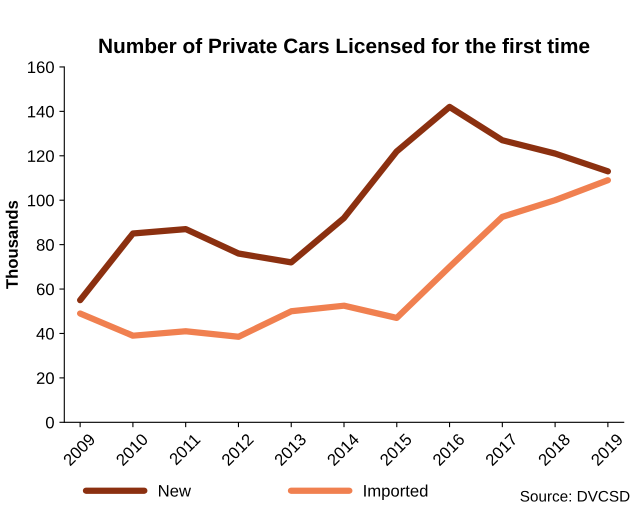 This screenshot has width=643, height=515. I want to click on source-note: Source: DVCSD, so click(575, 496).